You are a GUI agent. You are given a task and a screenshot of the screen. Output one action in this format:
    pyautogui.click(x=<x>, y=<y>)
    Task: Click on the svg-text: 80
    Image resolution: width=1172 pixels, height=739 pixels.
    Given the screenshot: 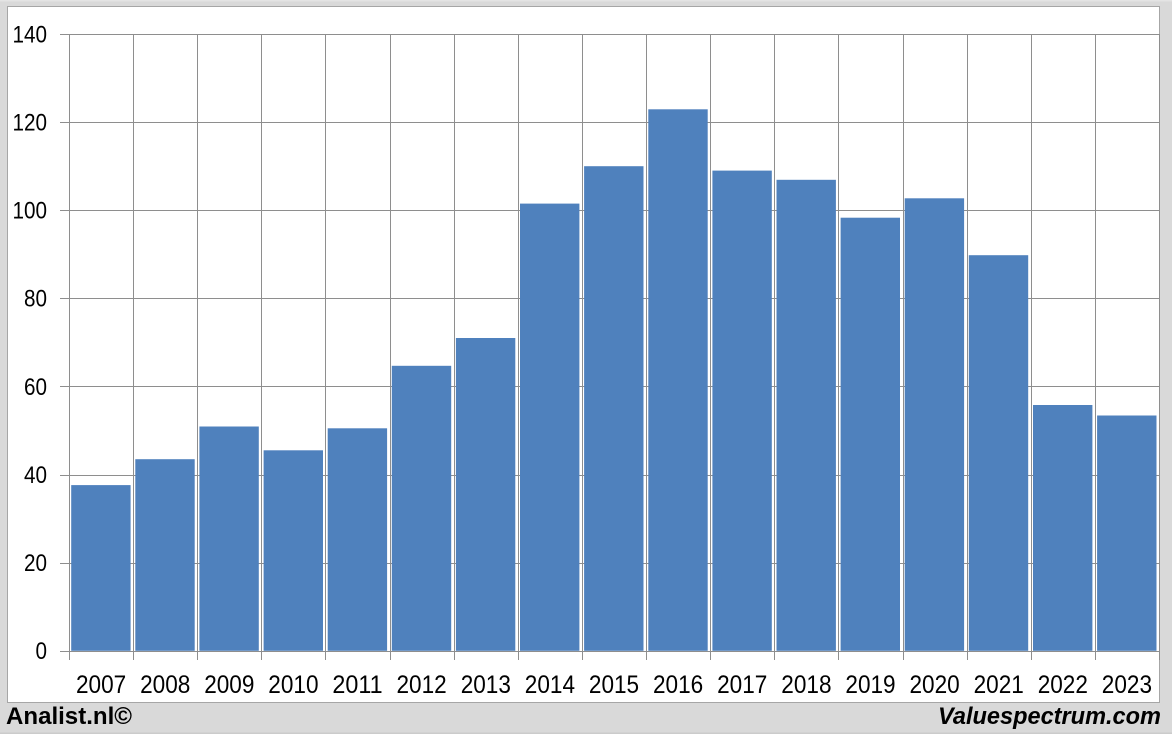 What is the action you would take?
    pyautogui.click(x=35, y=299)
    